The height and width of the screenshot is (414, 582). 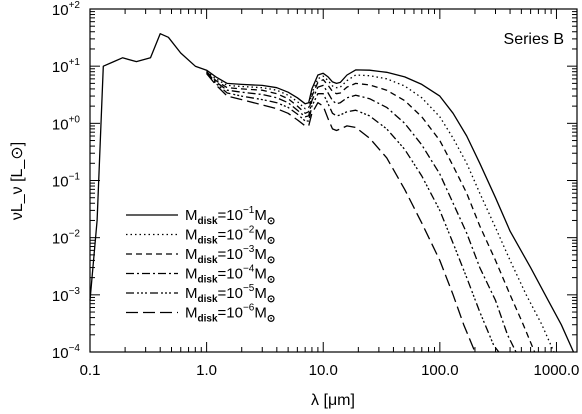 What do you see at coordinates (230, 275) in the screenshot?
I see `legend-label-4: Mdisk=10−4M⊙` at bounding box center [230, 275].